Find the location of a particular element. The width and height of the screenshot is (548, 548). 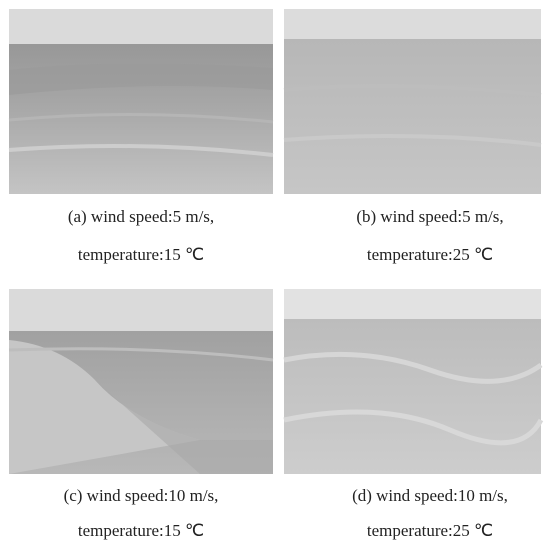

caption-line: (a) wind speed:5 m/s, is located at coordinates (141, 216).